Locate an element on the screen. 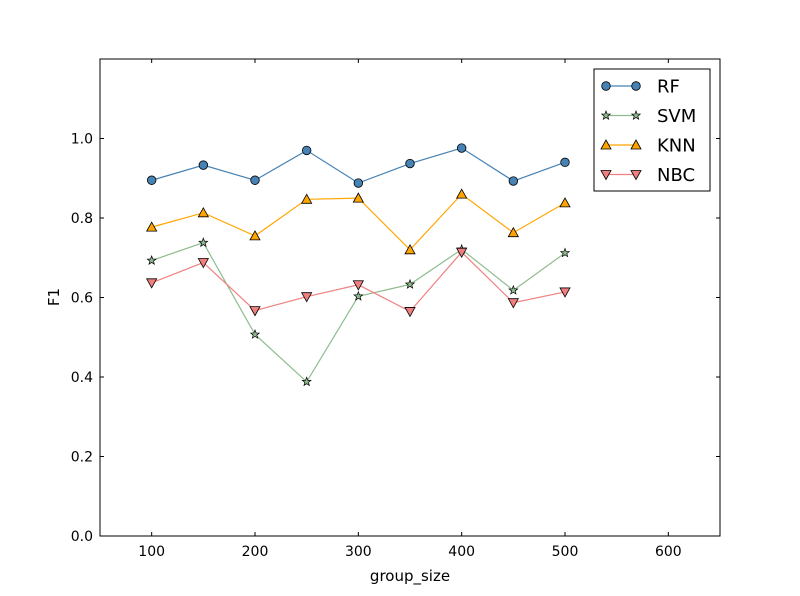 The image size is (800, 596). series-line-svm is located at coordinates (358, 312).